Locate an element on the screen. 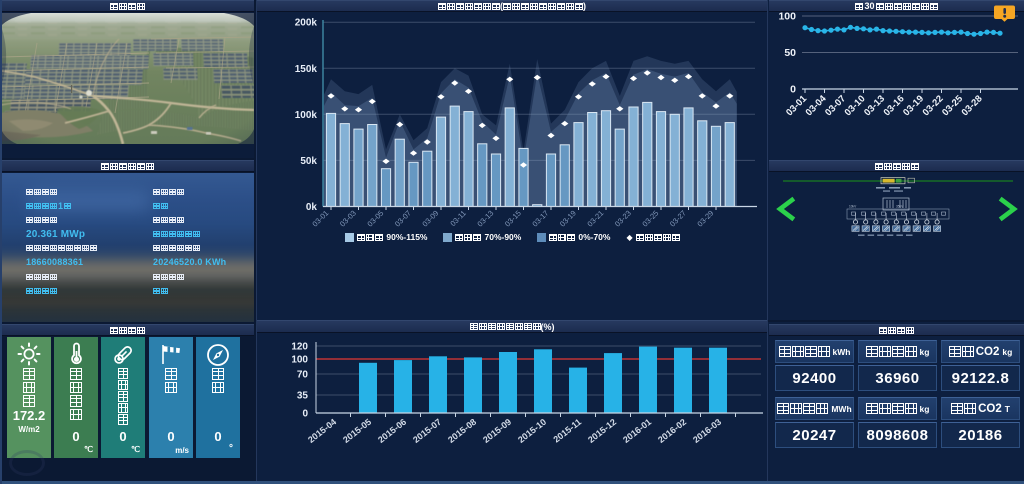 This screenshot has width=1024, height=484. svg-text: 03-10 is located at coordinates (855, 105).